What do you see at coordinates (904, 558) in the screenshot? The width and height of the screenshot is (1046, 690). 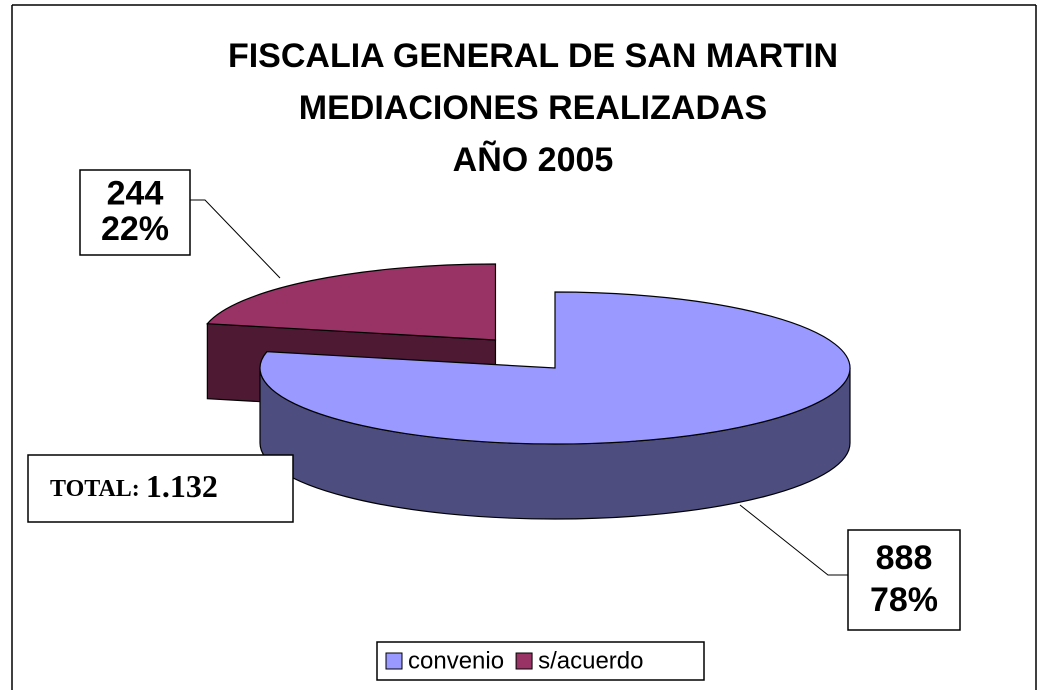 I see `data-label: 888` at bounding box center [904, 558].